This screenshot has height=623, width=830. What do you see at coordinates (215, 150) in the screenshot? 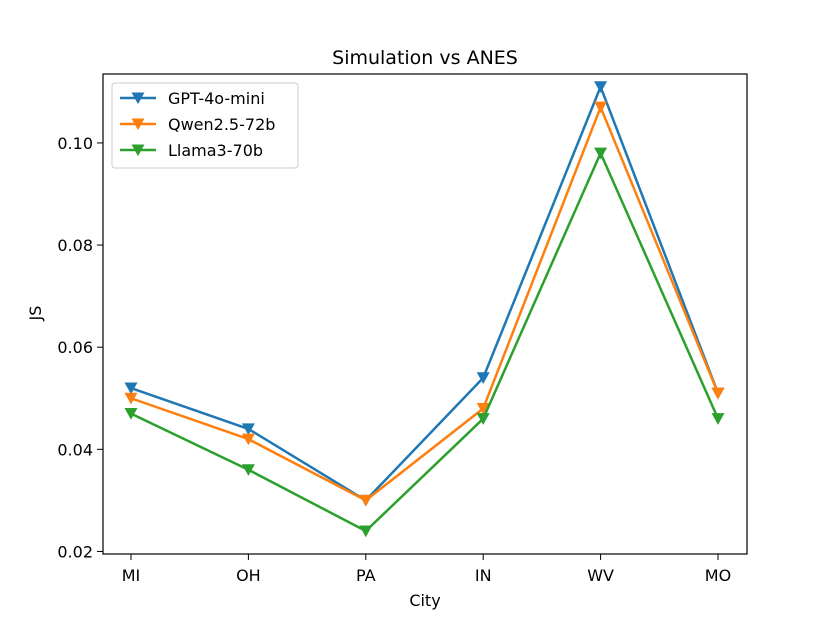
I see `legend-label: Llama3-70b` at bounding box center [215, 150].